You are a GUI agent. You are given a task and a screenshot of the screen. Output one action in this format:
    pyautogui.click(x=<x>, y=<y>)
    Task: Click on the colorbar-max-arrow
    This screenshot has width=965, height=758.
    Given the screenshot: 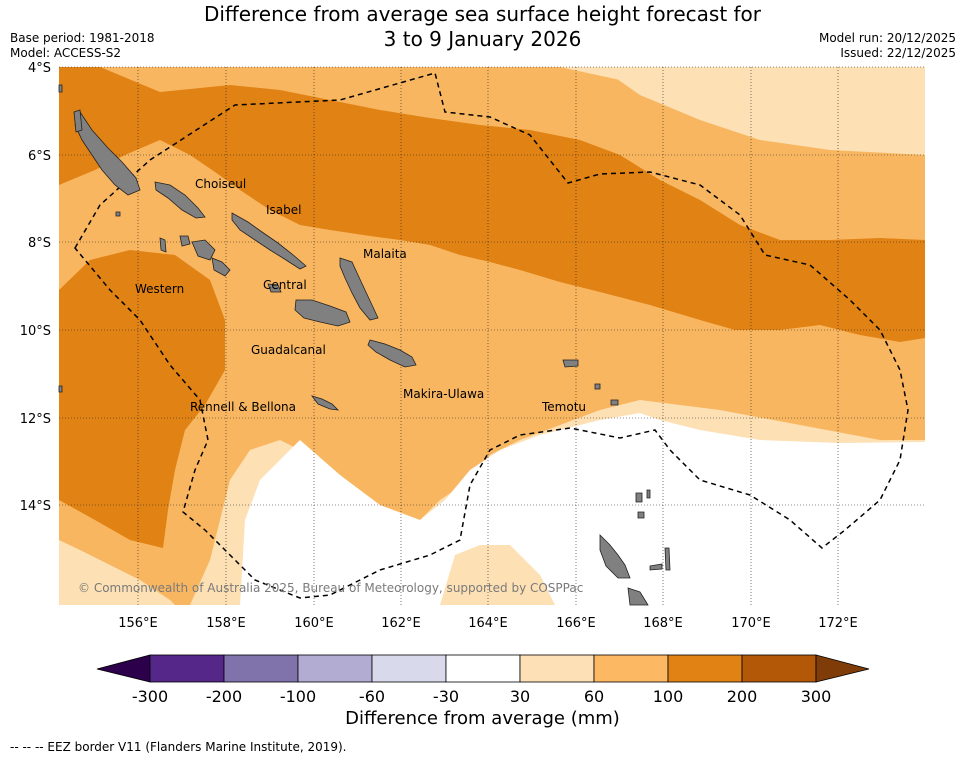 What is the action you would take?
    pyautogui.click(x=842, y=668)
    